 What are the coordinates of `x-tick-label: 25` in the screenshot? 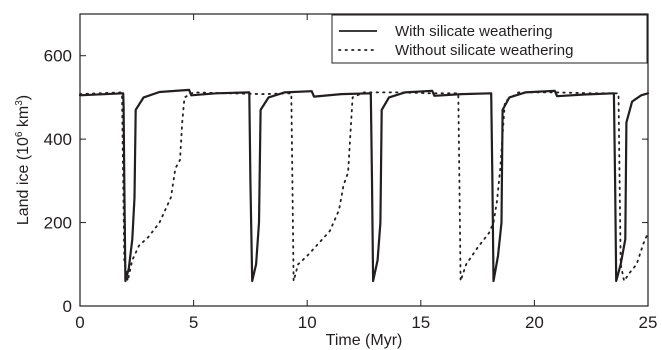 It's located at (648, 322).